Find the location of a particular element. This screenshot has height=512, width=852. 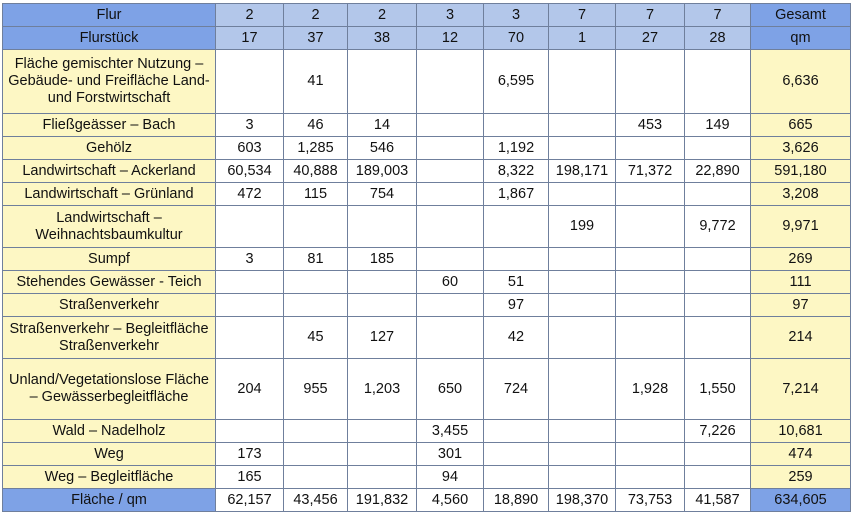

footer-cell: 18,890 is located at coordinates (516, 500).